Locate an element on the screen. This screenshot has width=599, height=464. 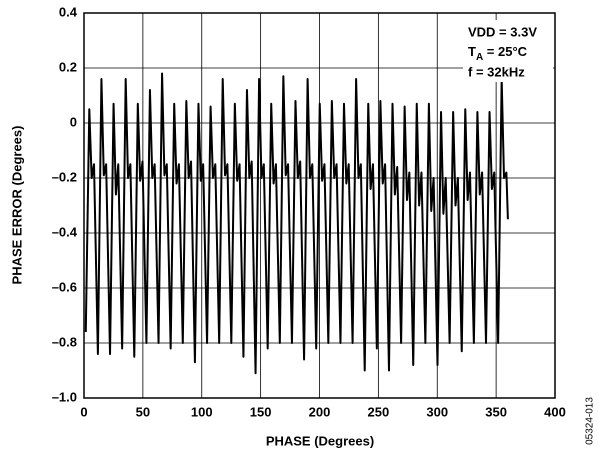
x-tick-label: 400 is located at coordinates (555, 411).